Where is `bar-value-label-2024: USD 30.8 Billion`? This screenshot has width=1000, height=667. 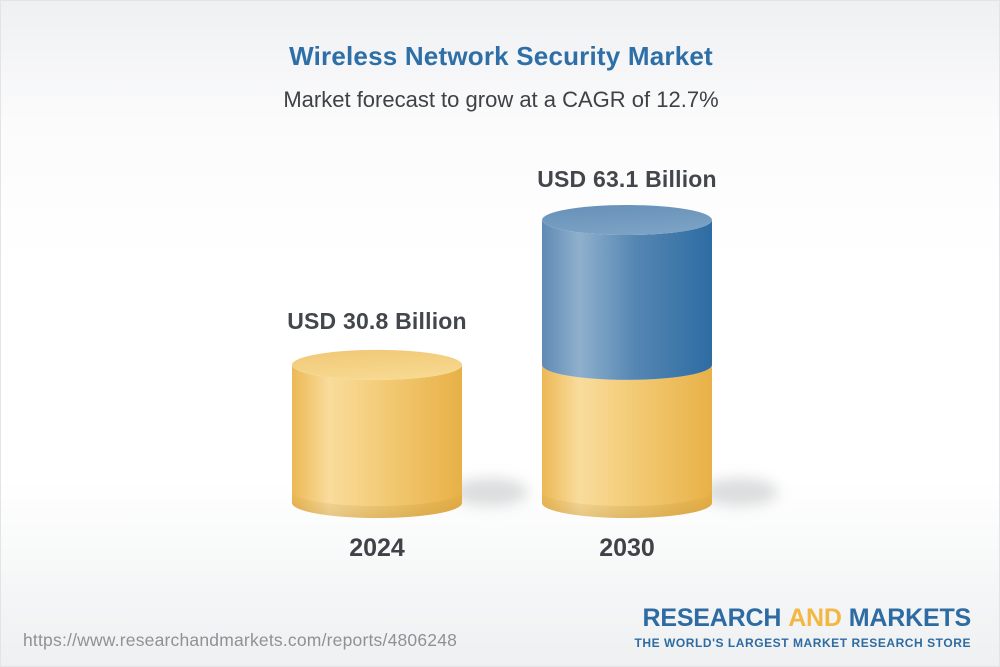 bar-value-label-2024: USD 30.8 Billion is located at coordinates (377, 321).